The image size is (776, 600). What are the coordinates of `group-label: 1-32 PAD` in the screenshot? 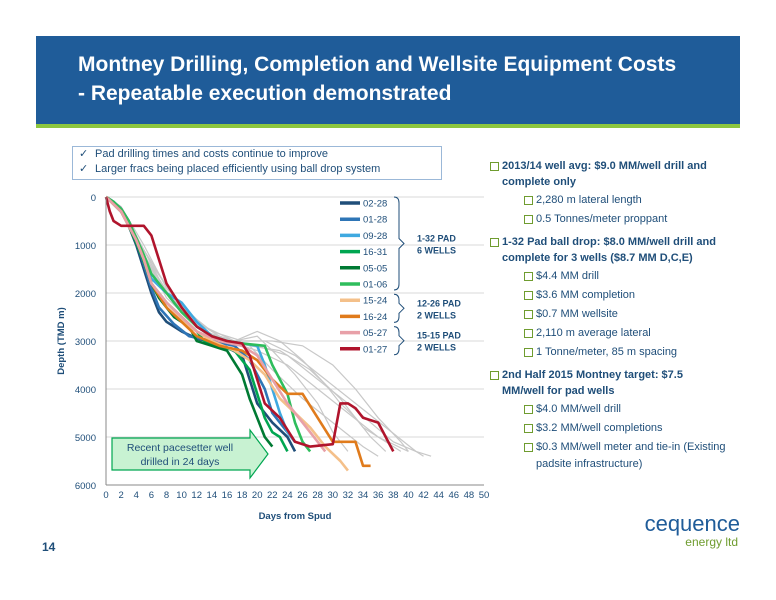 It's located at (436, 239).